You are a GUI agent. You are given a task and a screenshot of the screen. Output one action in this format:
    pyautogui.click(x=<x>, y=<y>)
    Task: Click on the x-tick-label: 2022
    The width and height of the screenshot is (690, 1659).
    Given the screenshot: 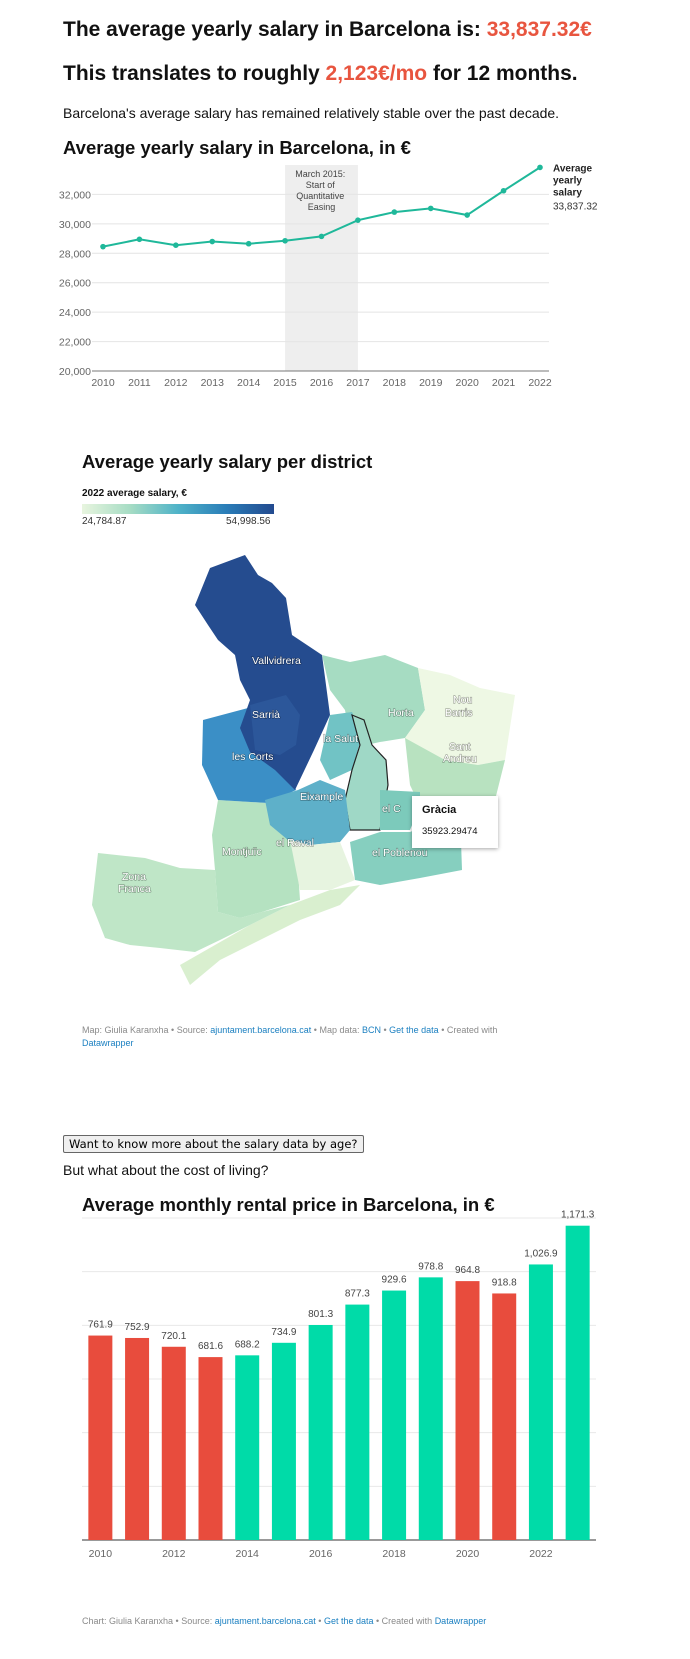 What is the action you would take?
    pyautogui.click(x=540, y=383)
    